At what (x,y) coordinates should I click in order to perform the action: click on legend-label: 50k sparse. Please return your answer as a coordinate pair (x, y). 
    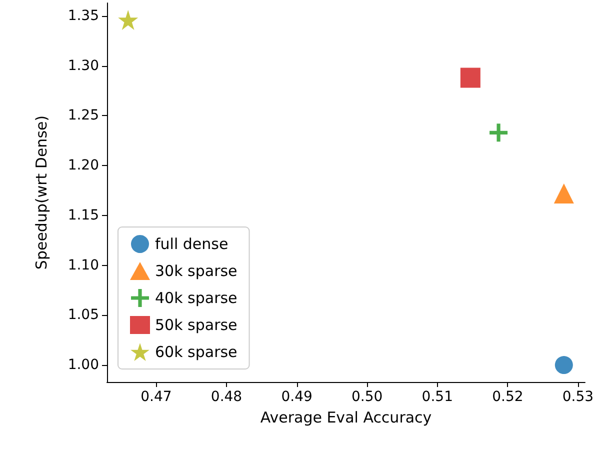
    Looking at the image, I should click on (196, 325).